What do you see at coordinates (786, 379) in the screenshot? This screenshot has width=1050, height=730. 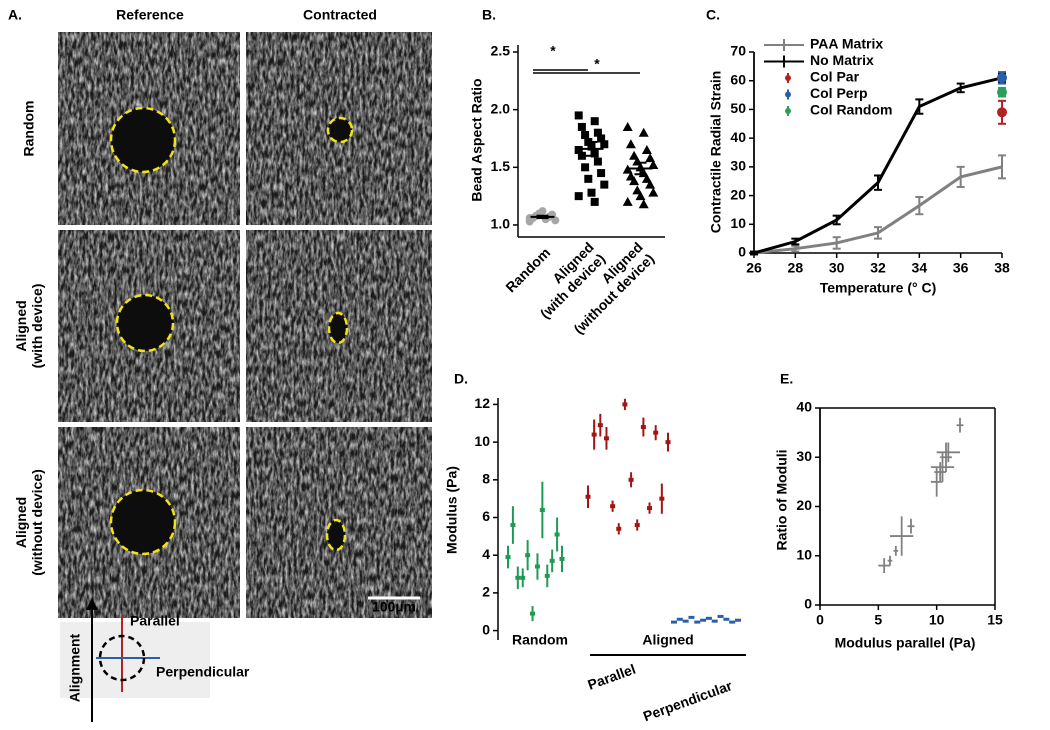 I see `panel-label: E.` at bounding box center [786, 379].